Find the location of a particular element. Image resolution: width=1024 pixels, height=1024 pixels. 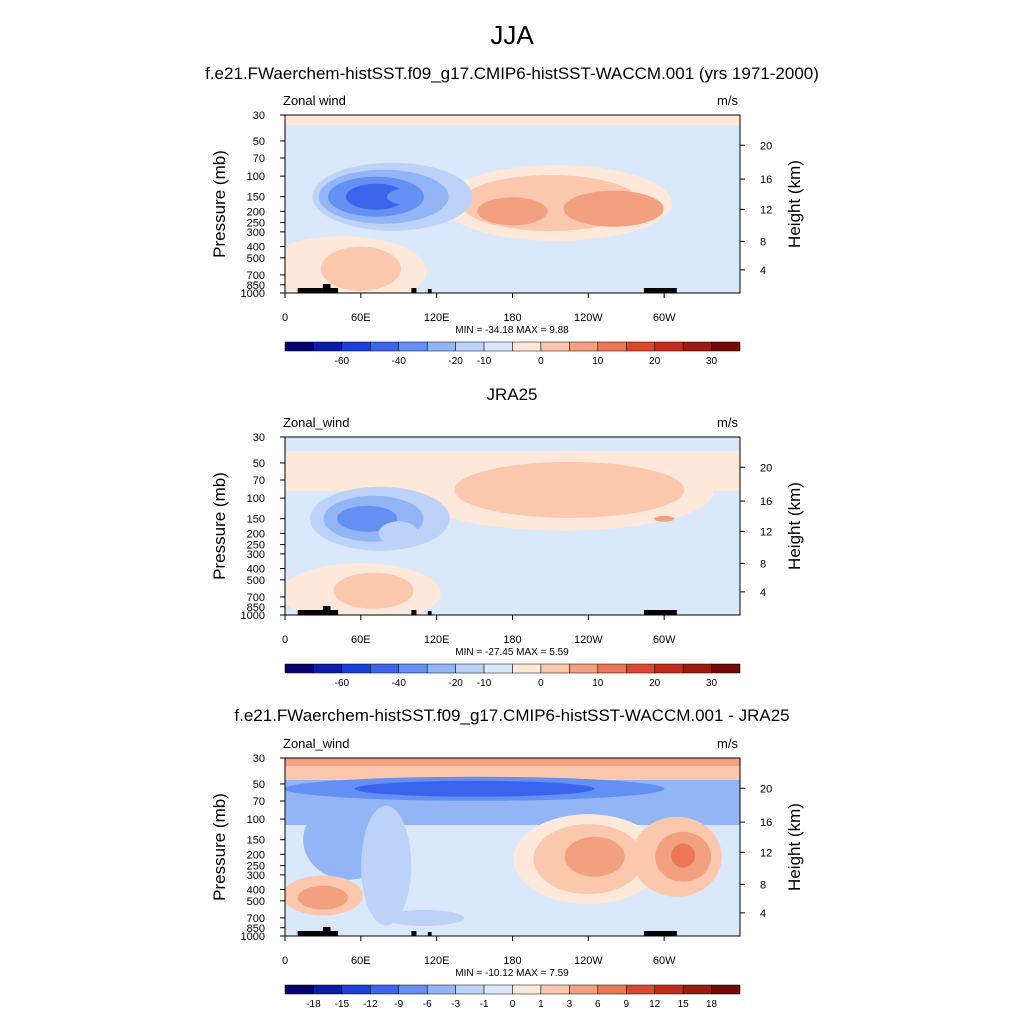

pressure-tick-label: 500 is located at coordinates (256, 902).